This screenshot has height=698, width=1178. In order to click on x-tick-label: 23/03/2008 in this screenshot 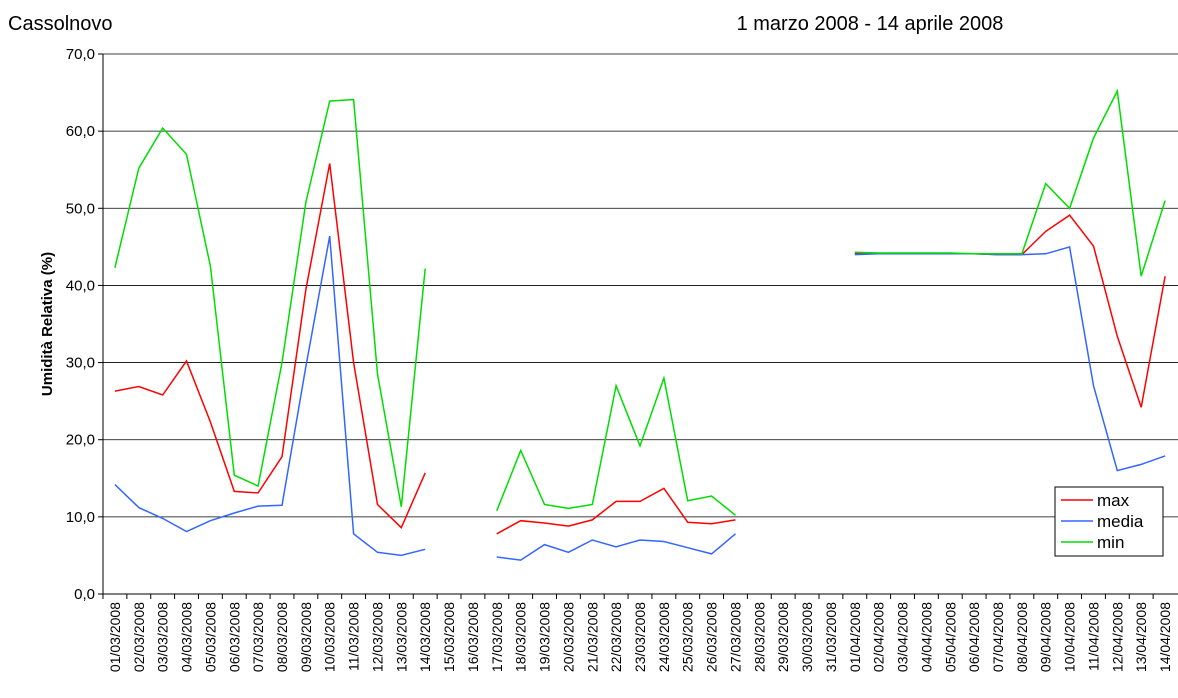, I will do `click(640, 637)`.